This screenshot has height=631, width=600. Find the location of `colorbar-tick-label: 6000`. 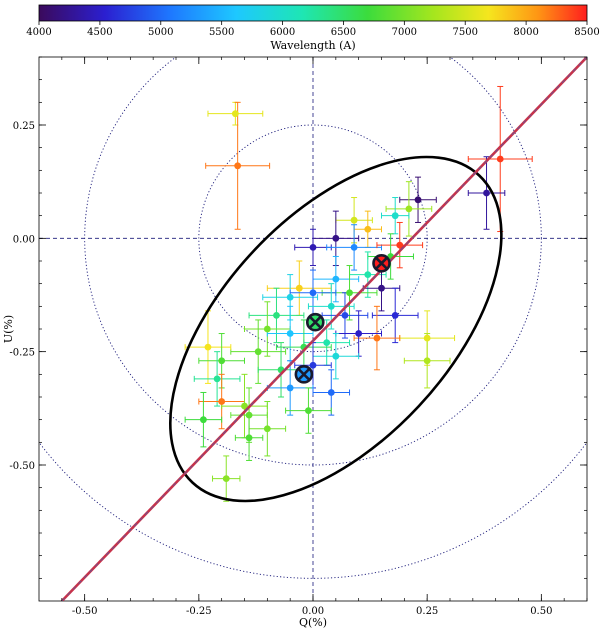

colorbar-tick-label: 6000 is located at coordinates (282, 32).